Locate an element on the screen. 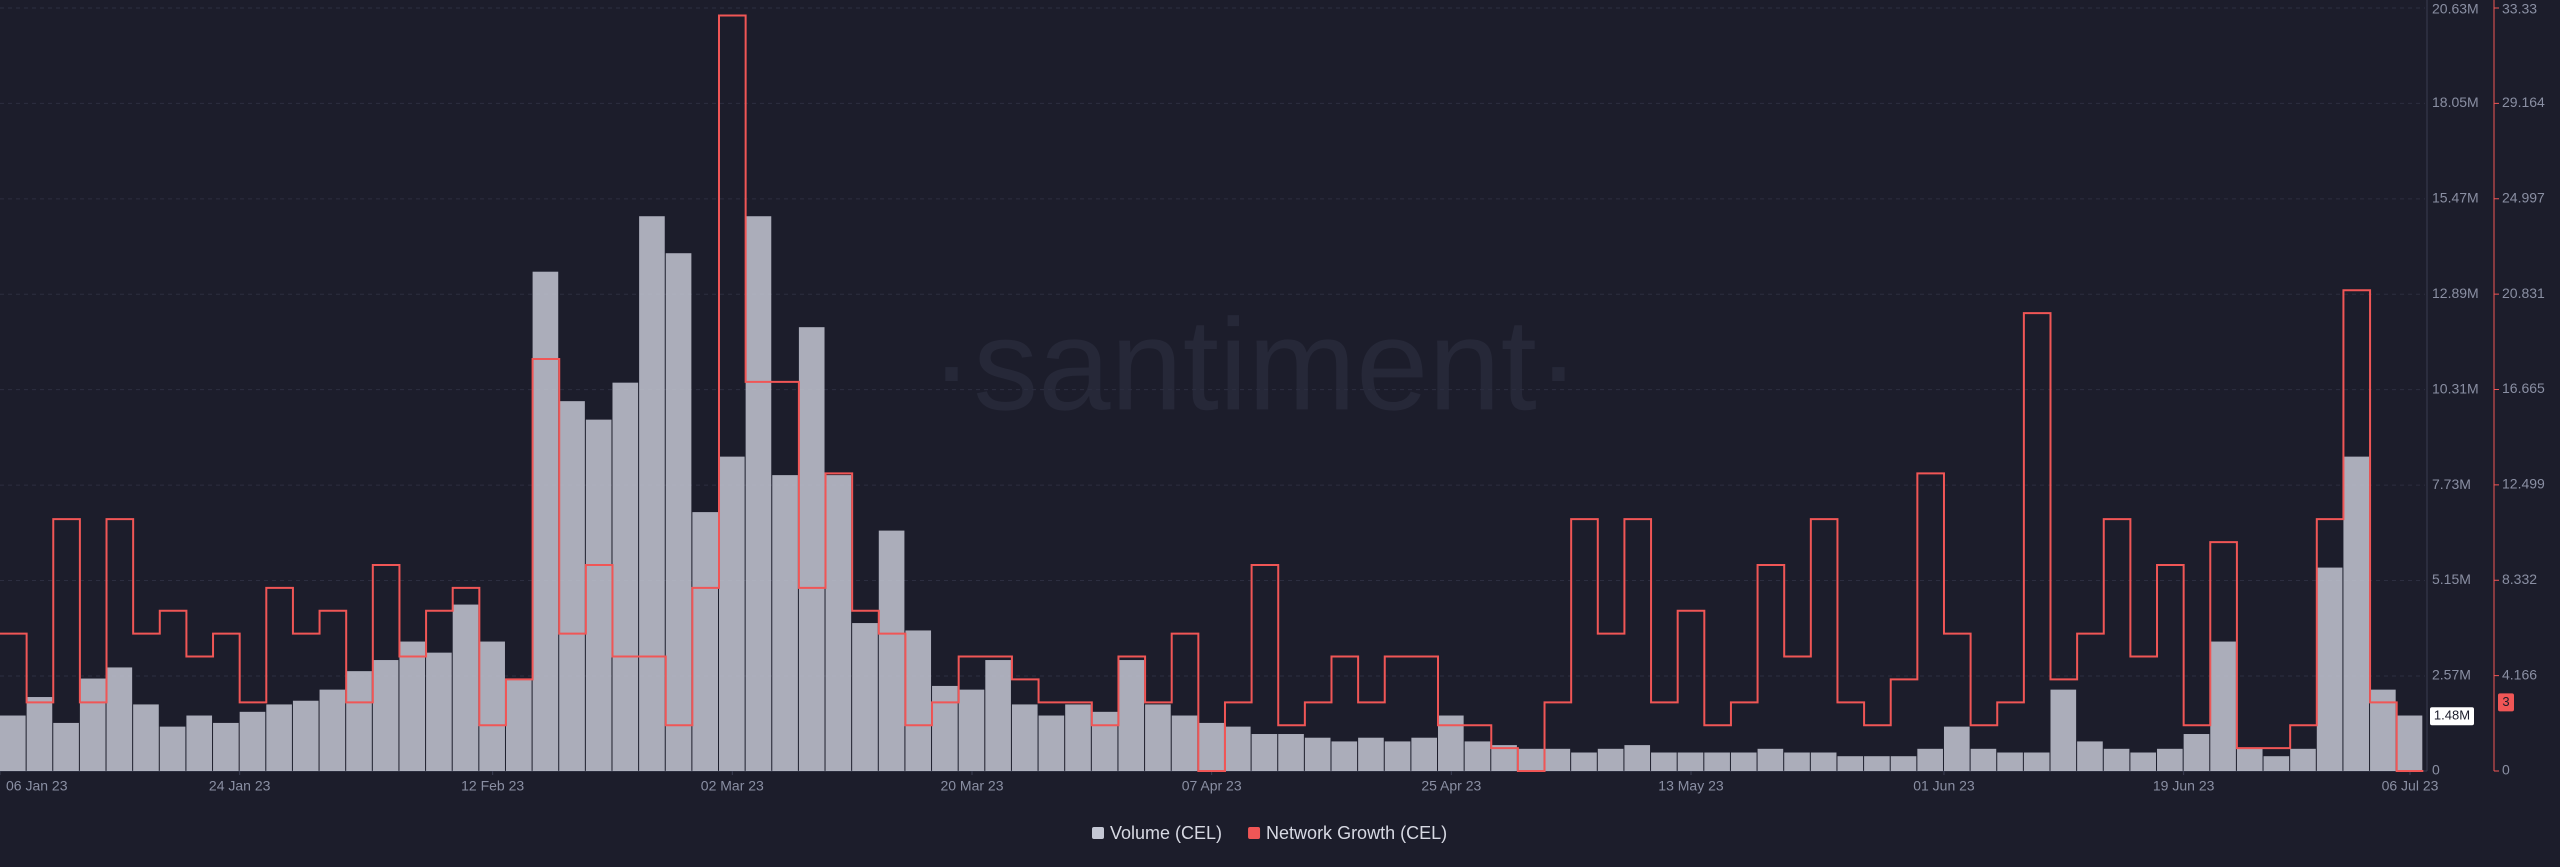  x-tick-label: 07 Apr 23 is located at coordinates (1212, 786).